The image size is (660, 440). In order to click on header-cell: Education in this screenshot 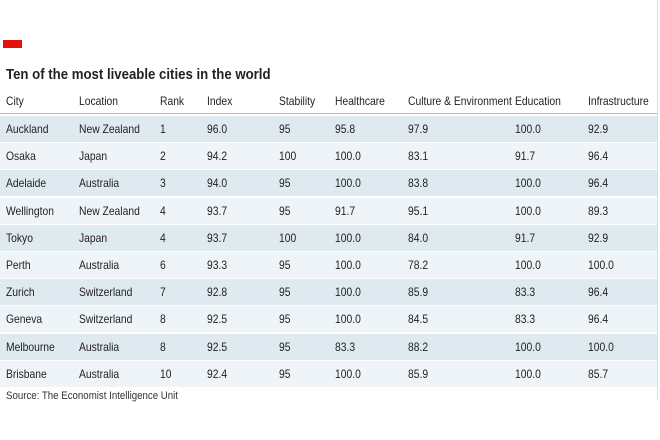, I will do `click(538, 101)`.